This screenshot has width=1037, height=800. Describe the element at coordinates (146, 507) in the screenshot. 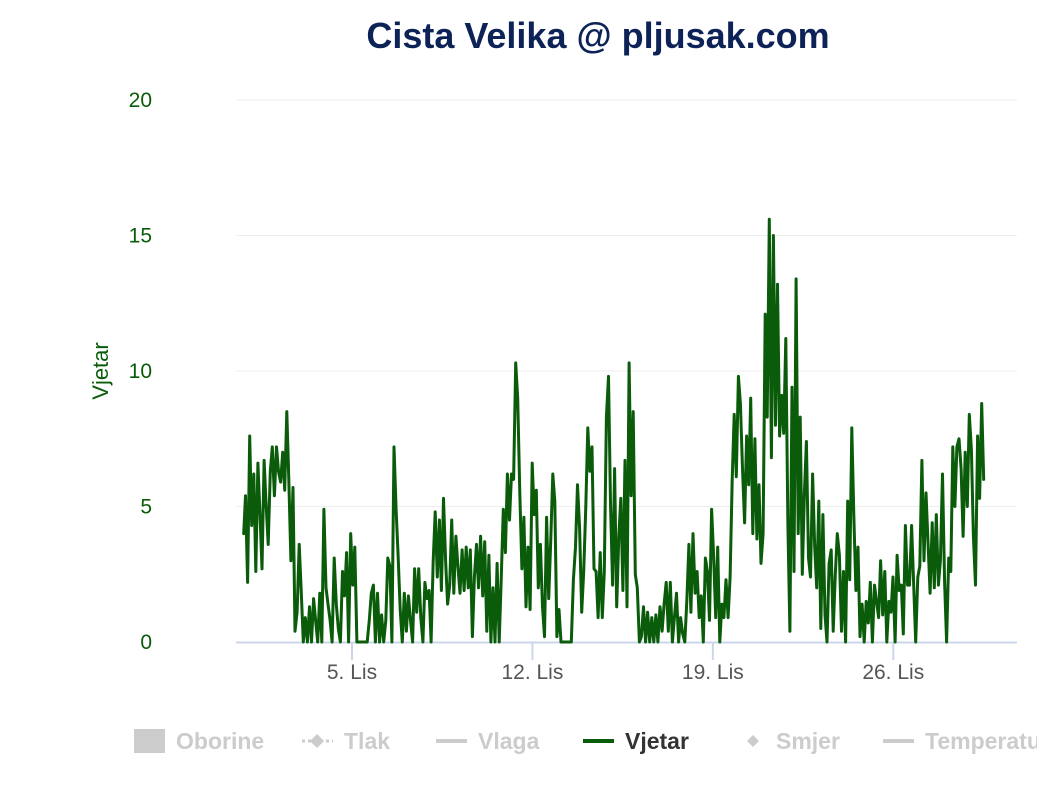

I see `y-tick-label: 5` at that location.